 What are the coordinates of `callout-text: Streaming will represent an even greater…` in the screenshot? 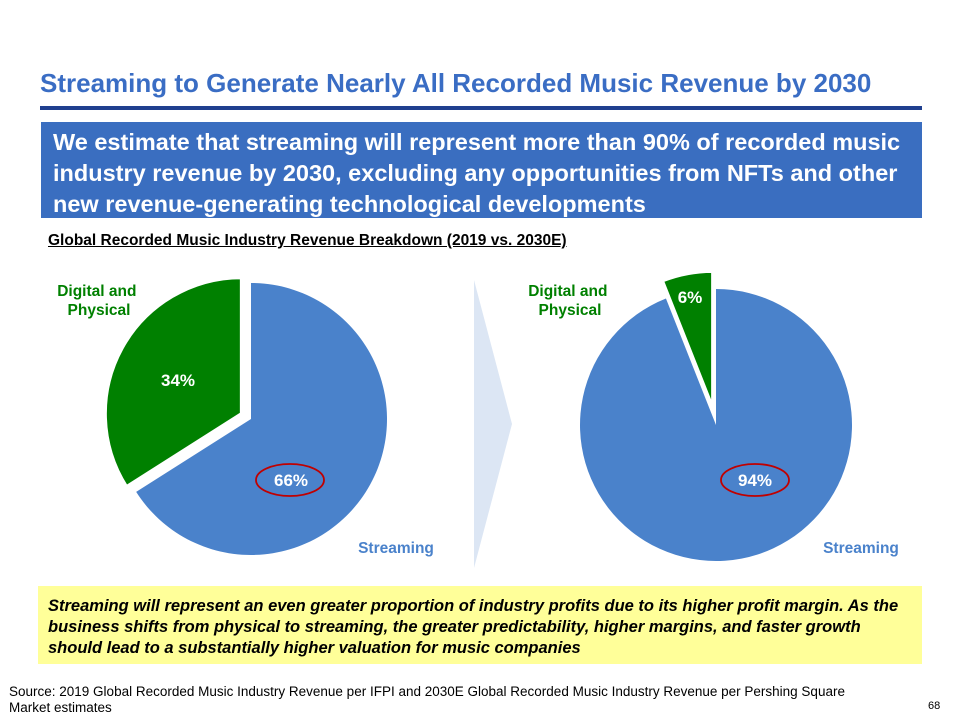 It's located at (473, 627).